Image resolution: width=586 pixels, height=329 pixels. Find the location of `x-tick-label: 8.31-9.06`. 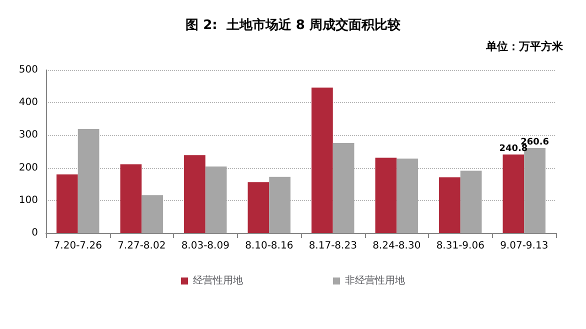

x-tick-label: 8.31-9.06 is located at coordinates (460, 246).